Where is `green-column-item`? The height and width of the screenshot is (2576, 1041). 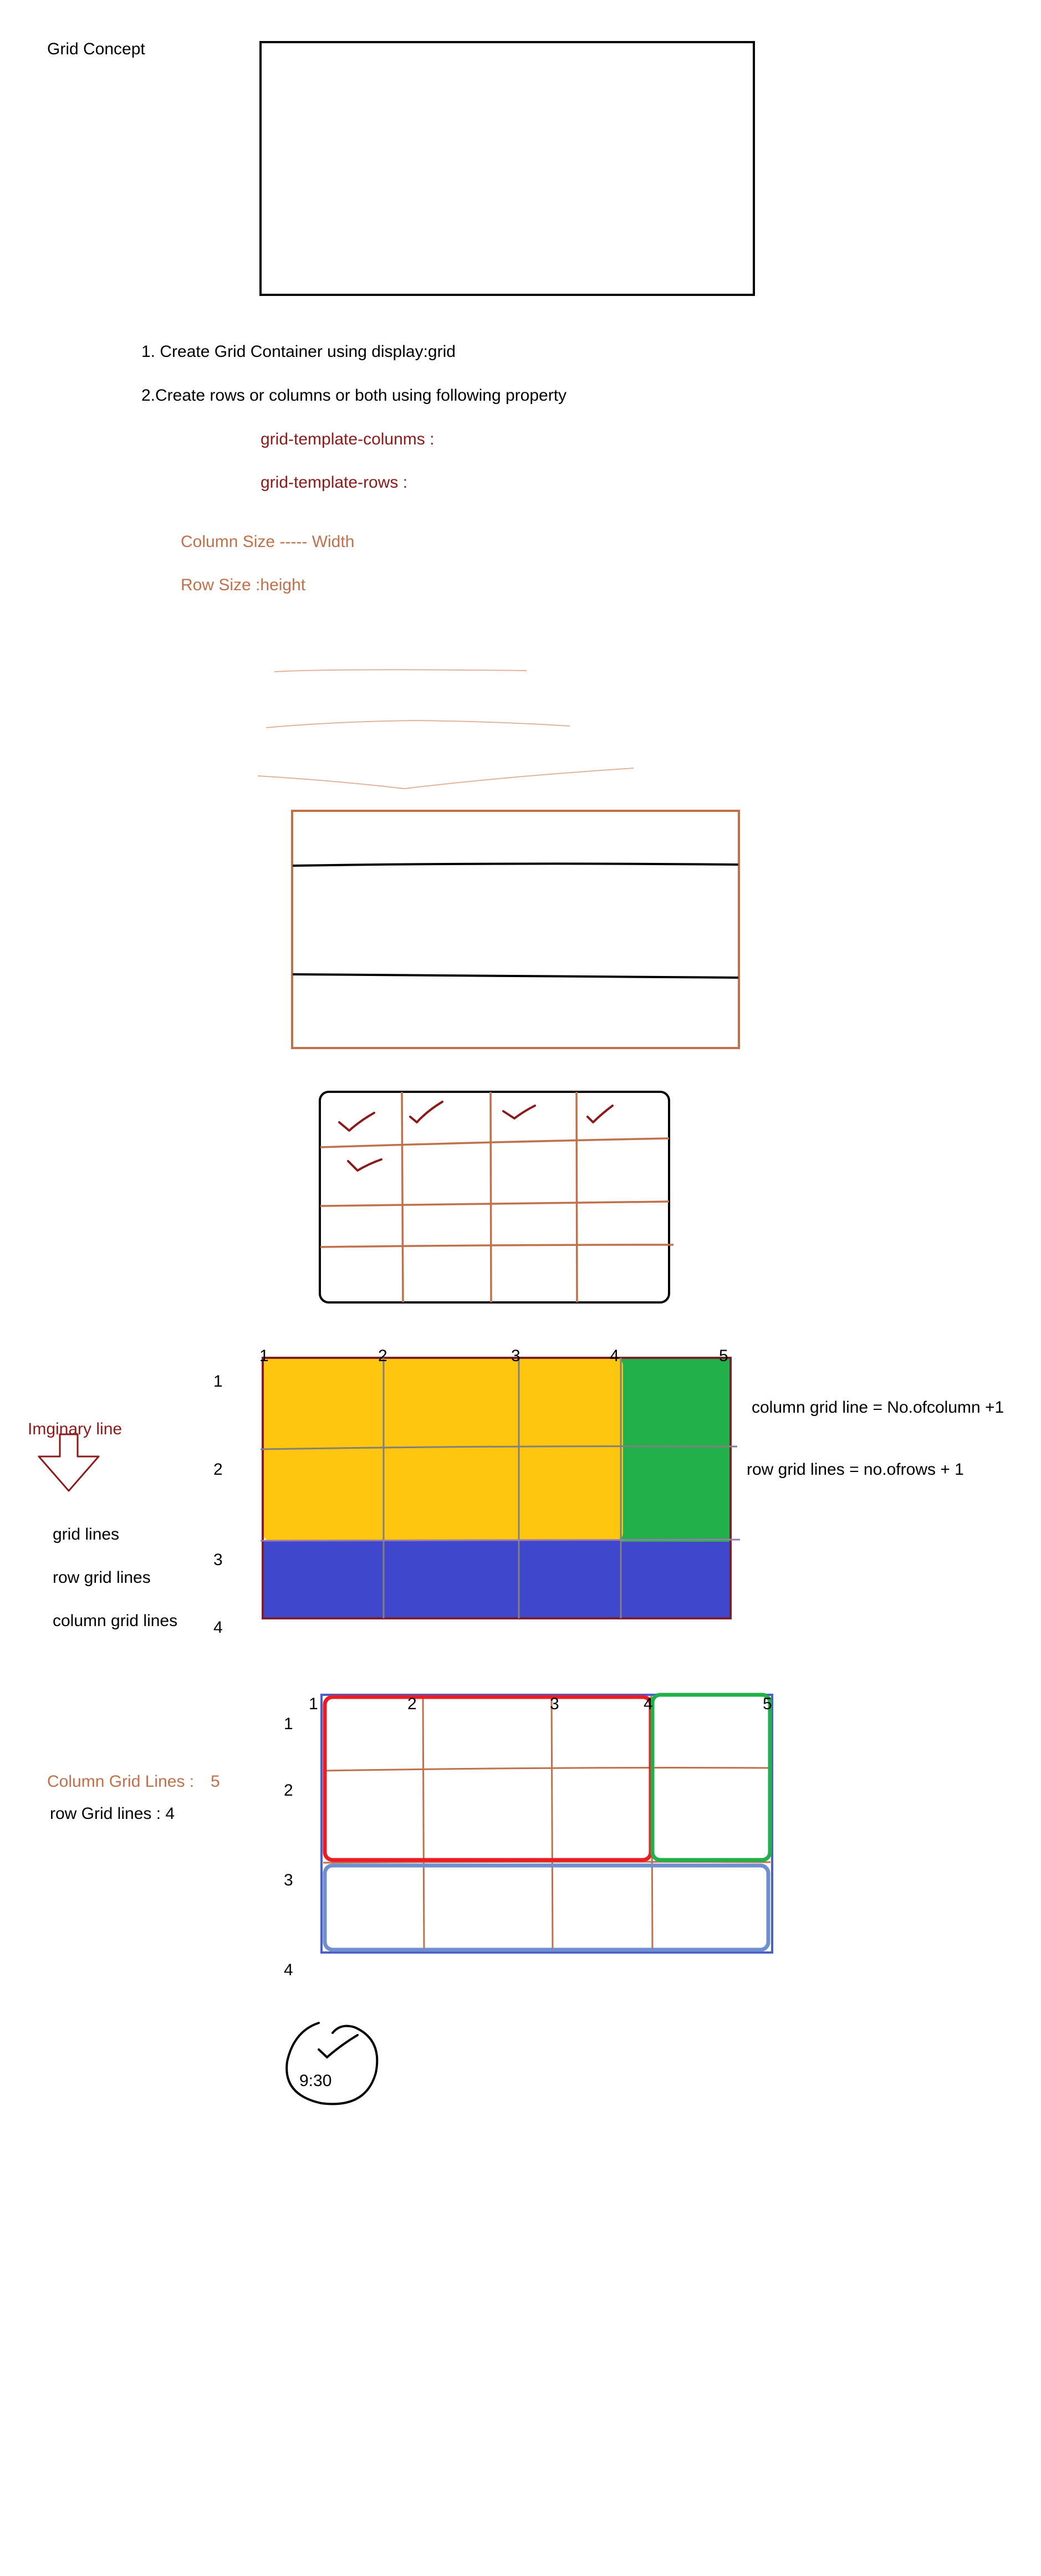 green-column-item is located at coordinates (676, 1450).